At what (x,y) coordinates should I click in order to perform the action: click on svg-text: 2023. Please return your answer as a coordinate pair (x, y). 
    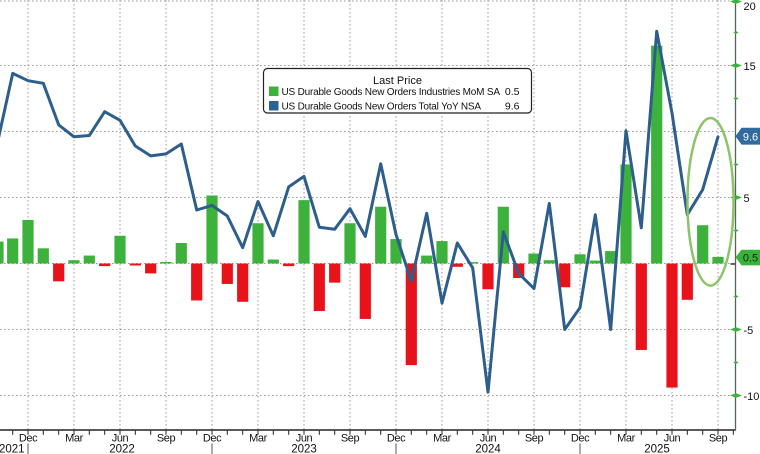
    Looking at the image, I should click on (304, 449).